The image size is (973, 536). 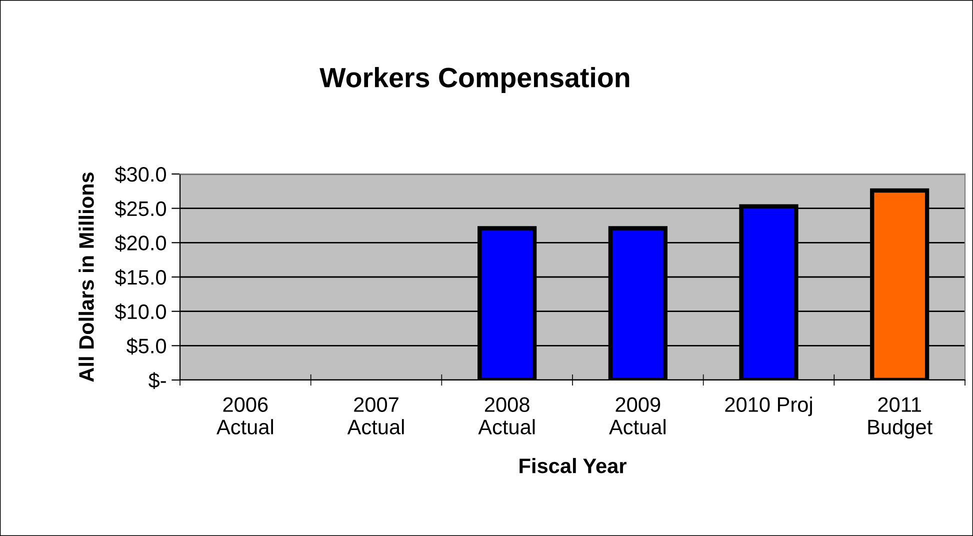 What do you see at coordinates (244, 415) in the screenshot?
I see `x-tick-label: 2006 Actual` at bounding box center [244, 415].